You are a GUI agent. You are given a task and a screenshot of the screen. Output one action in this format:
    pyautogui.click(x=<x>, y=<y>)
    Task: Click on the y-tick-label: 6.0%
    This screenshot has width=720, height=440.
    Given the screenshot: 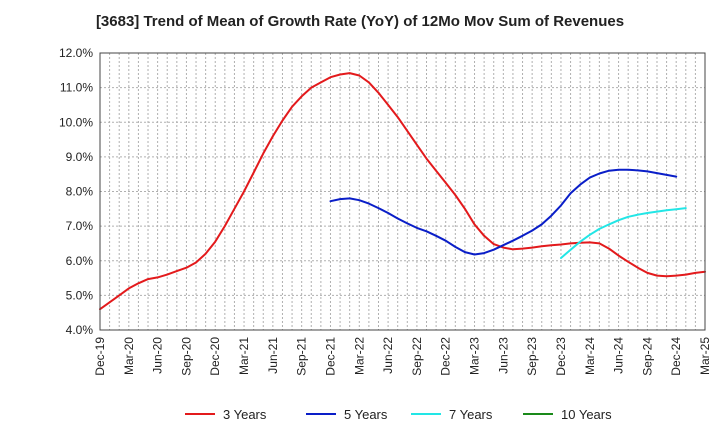 What is the action you would take?
    pyautogui.click(x=80, y=261)
    